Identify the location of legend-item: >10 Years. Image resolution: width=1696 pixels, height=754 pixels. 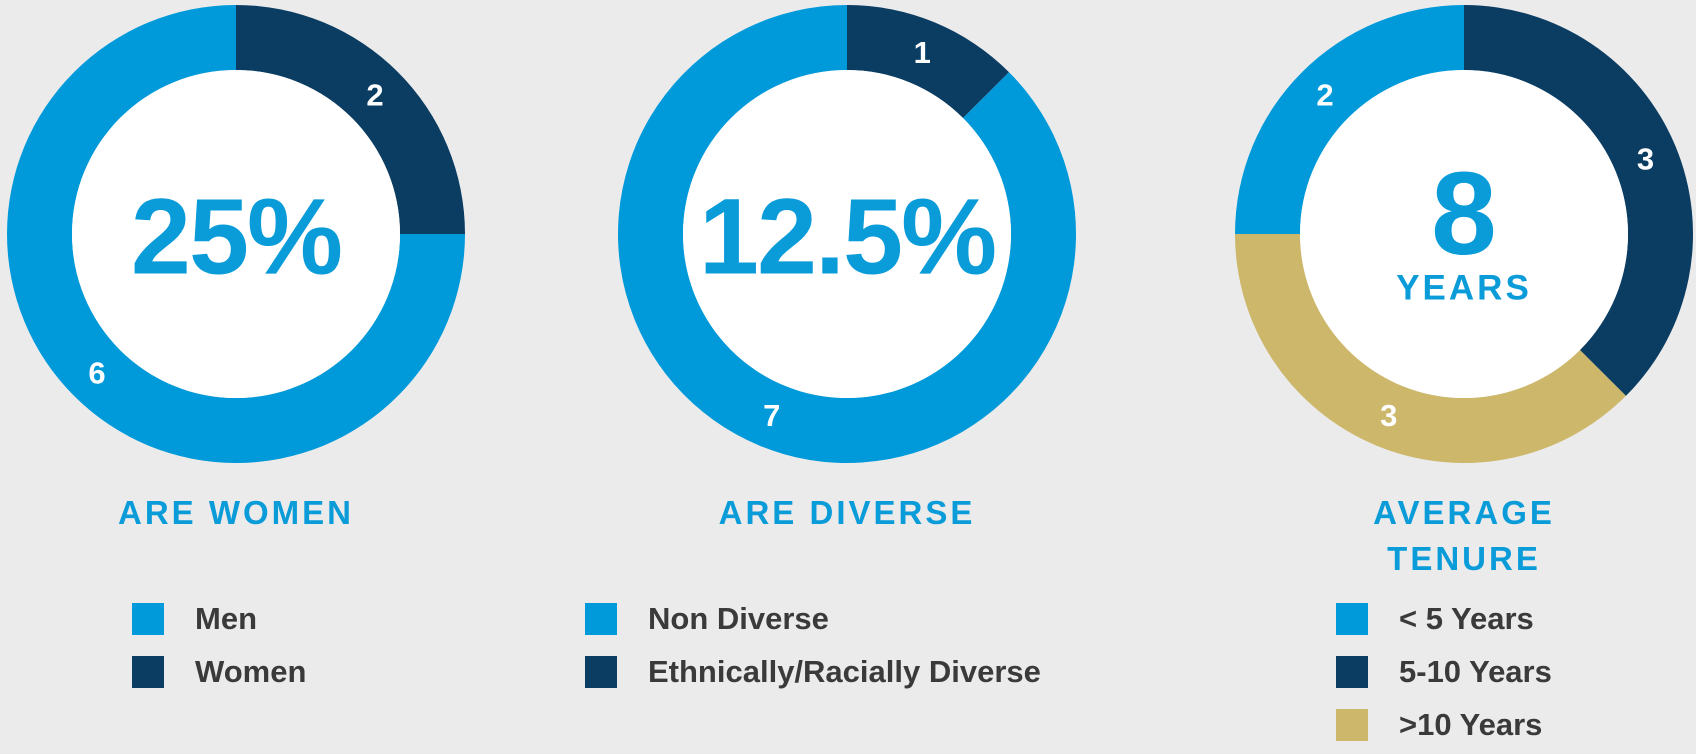
(1439, 724).